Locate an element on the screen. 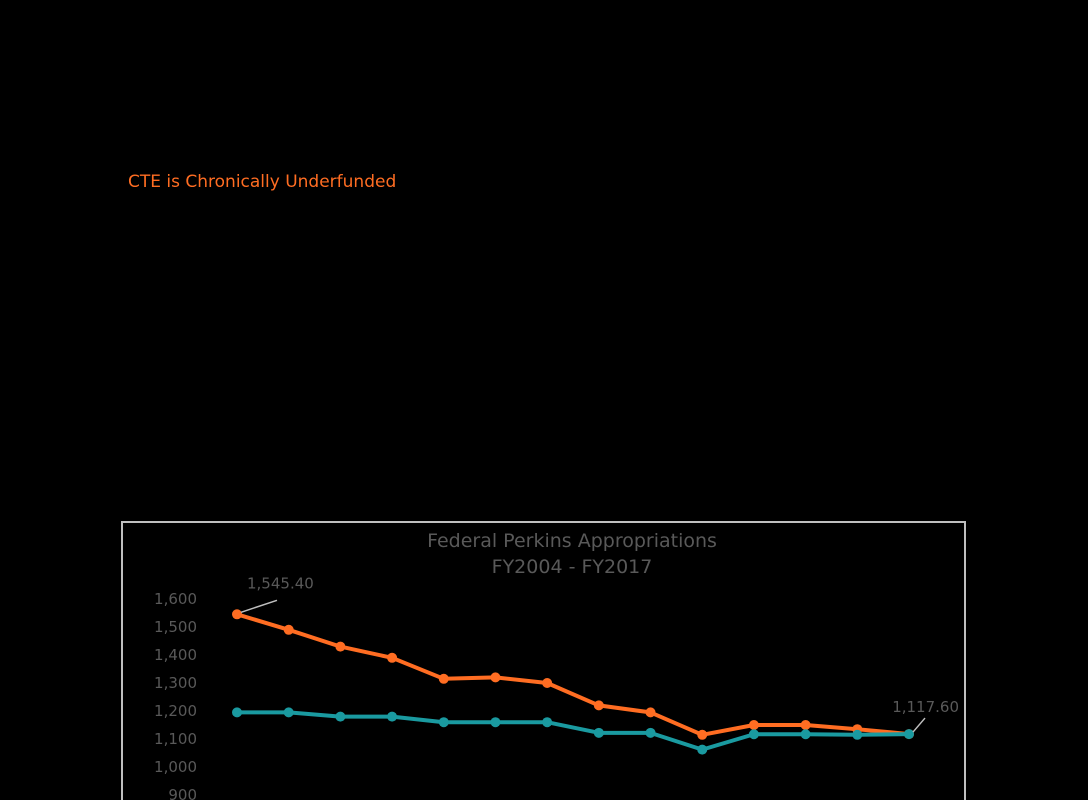  data-annotations: 1,545.40 1,117.60 is located at coordinates (599, 653).